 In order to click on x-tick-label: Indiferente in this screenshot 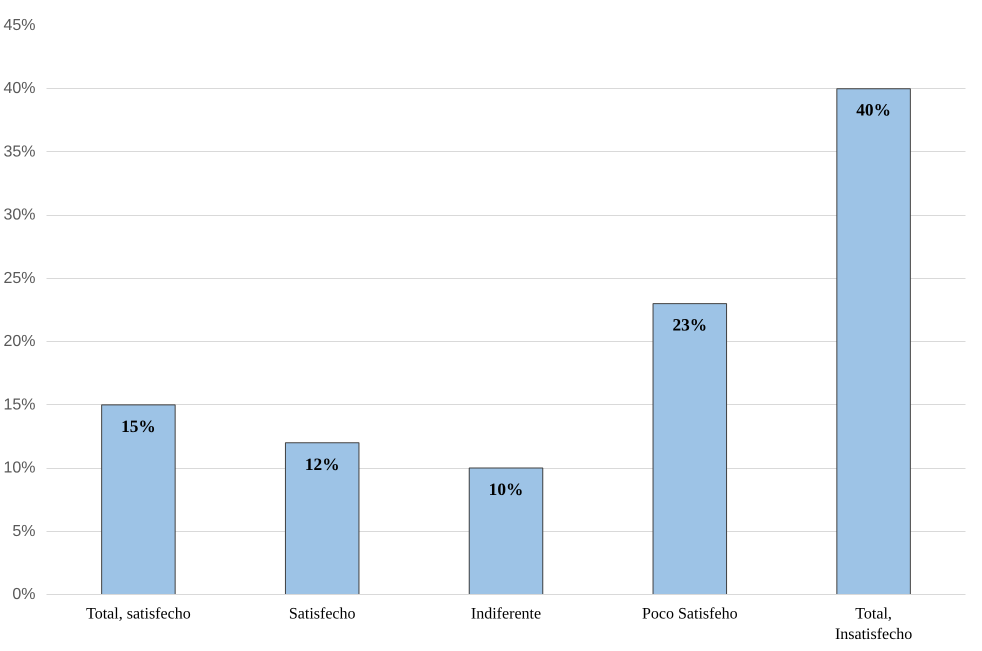, I will do `click(506, 614)`.